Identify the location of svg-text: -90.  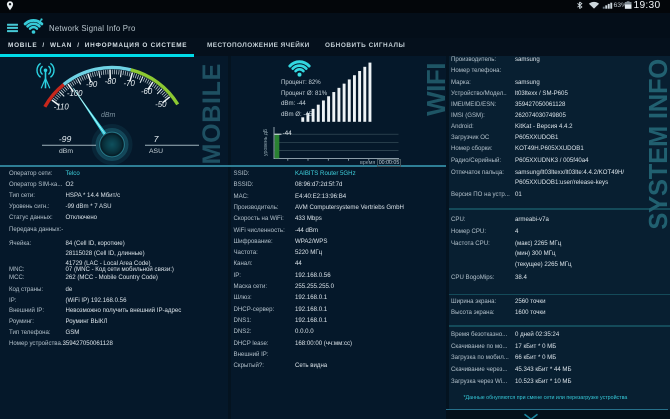
(92, 84).